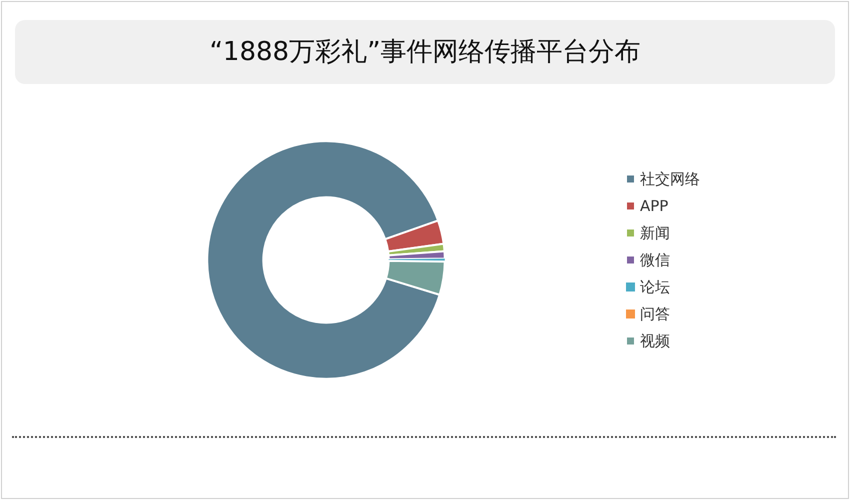 This screenshot has width=850, height=500. Describe the element at coordinates (670, 179) in the screenshot. I see `legend-label: 社交网络` at that location.